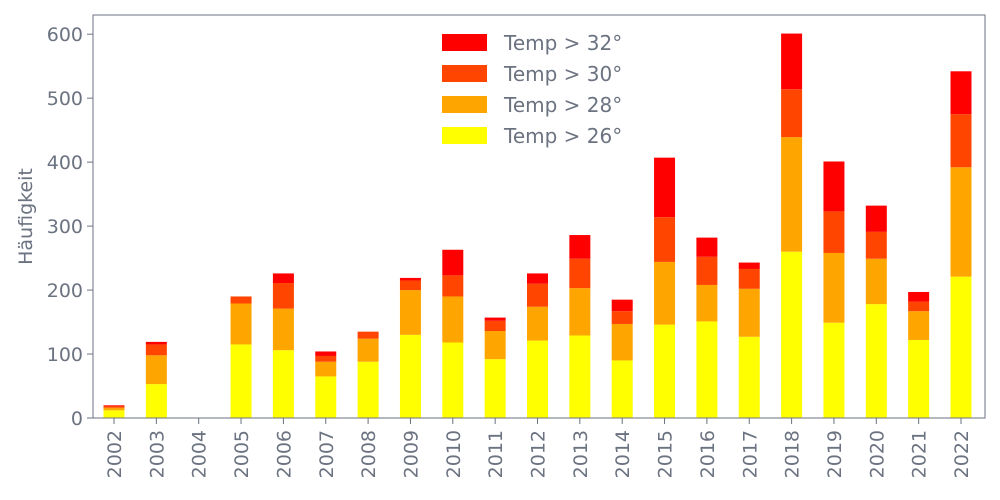  Describe the element at coordinates (65, 99) in the screenshot. I see `y-tick-label: 500` at that location.